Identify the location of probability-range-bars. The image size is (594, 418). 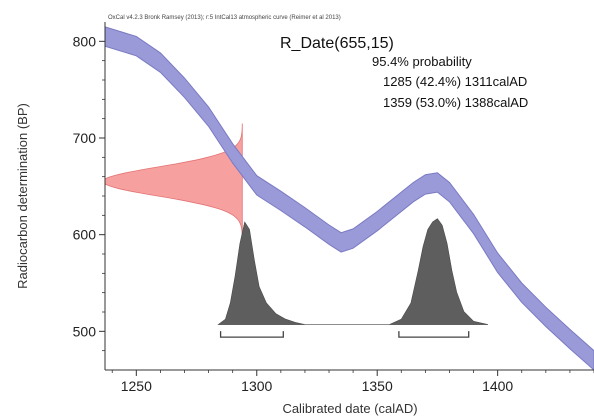
(344, 334).